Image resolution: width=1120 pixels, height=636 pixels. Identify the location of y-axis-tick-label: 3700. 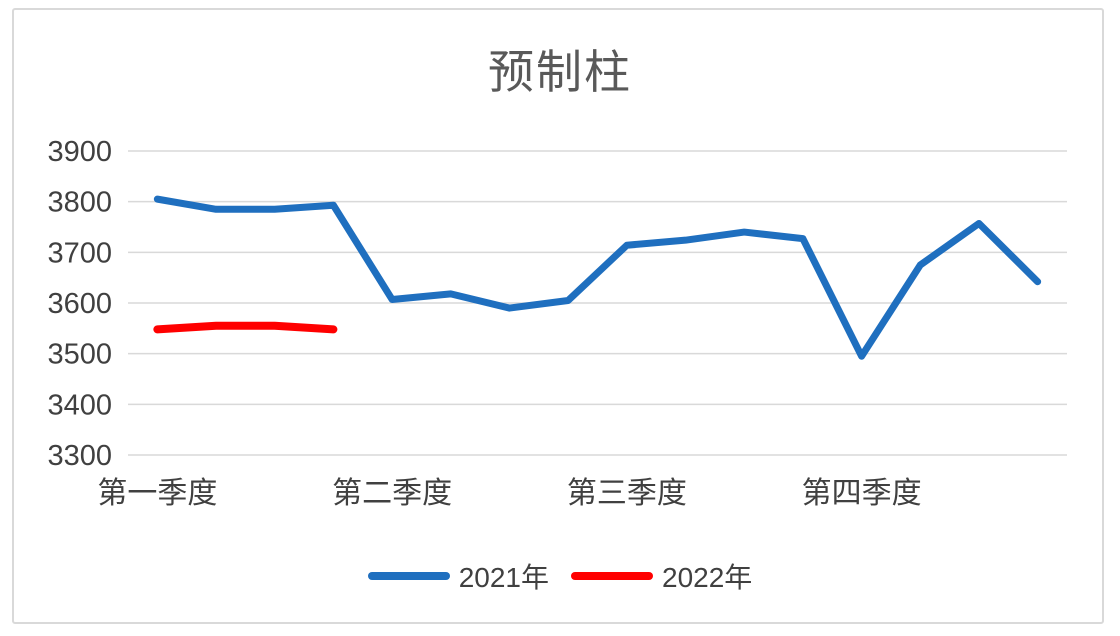
(79, 253).